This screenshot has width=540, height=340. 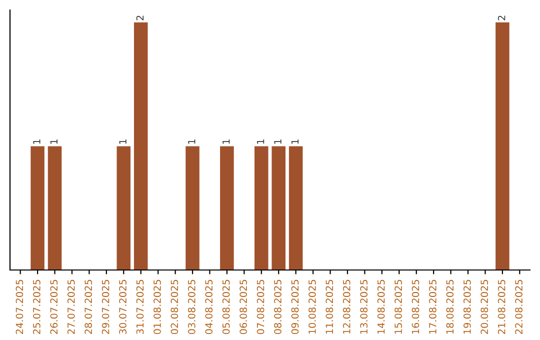 I want to click on x-tick-label: 09.08.2025, so click(x=295, y=307).